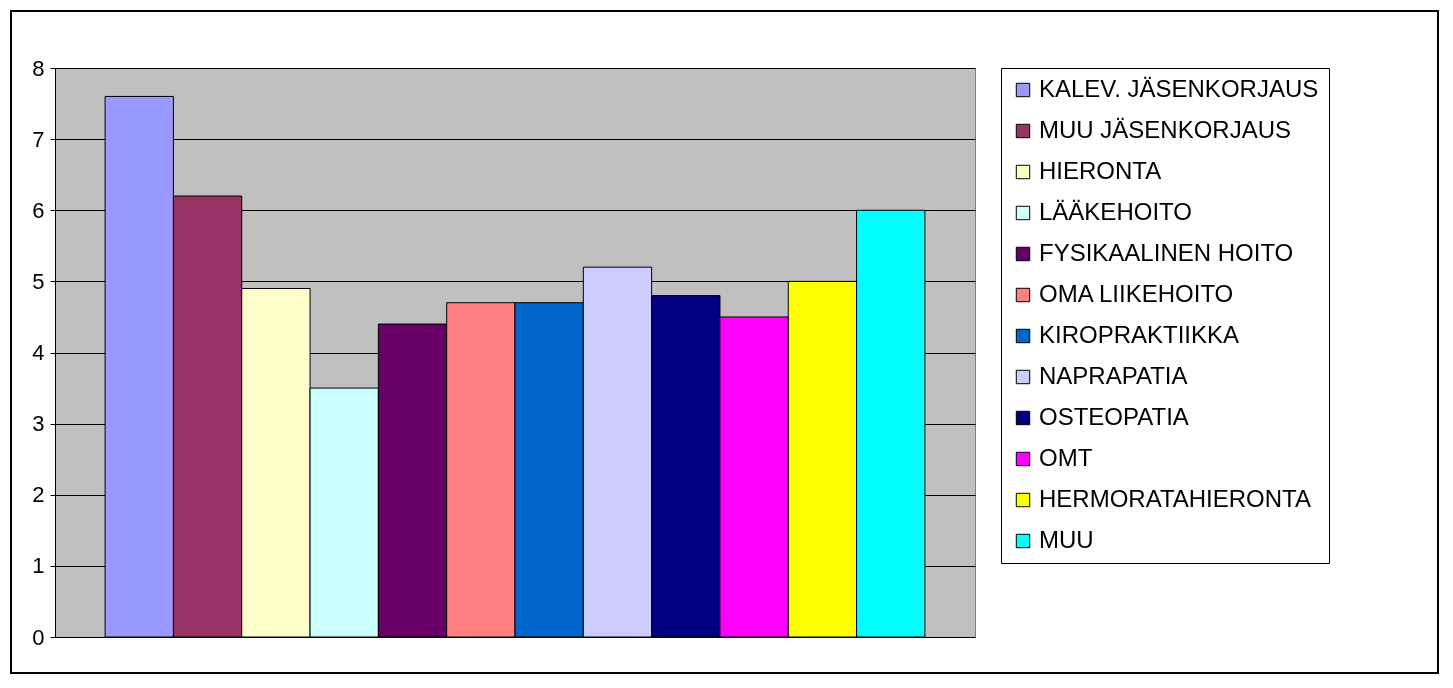 Image resolution: width=1453 pixels, height=688 pixels. I want to click on legend-label: HERMORATAHIERONTA, so click(1175, 498).